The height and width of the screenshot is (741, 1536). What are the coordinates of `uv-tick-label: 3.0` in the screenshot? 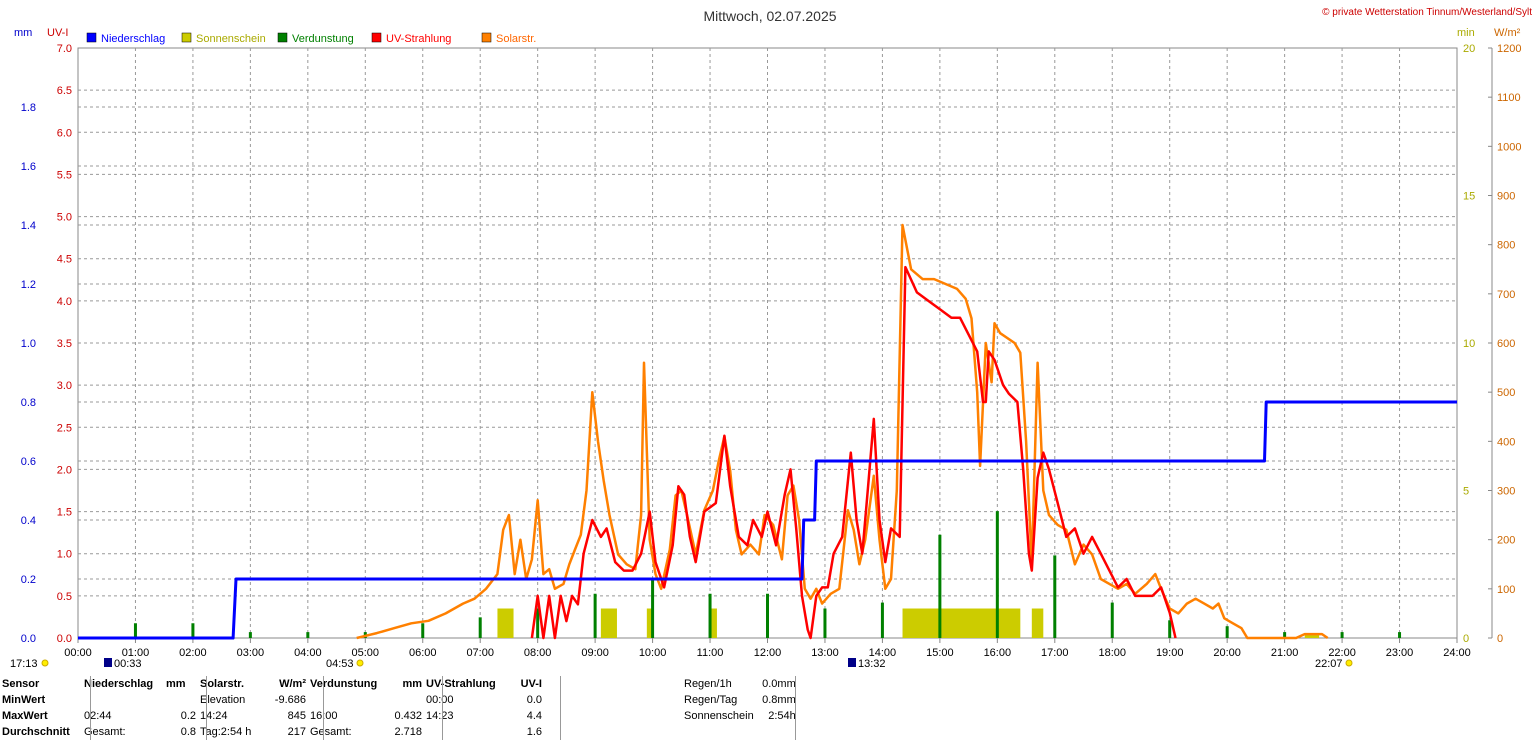 It's located at (64, 386).